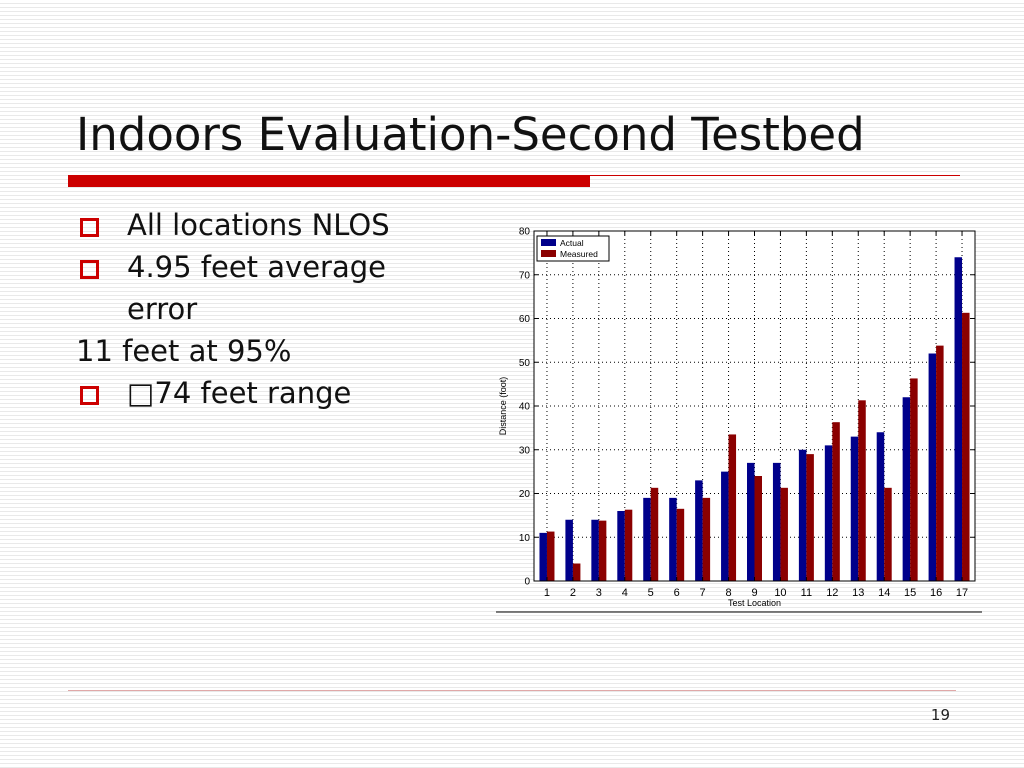 The image size is (1024, 768). What do you see at coordinates (525, 407) in the screenshot?
I see `y-tick-label: 40` at bounding box center [525, 407].